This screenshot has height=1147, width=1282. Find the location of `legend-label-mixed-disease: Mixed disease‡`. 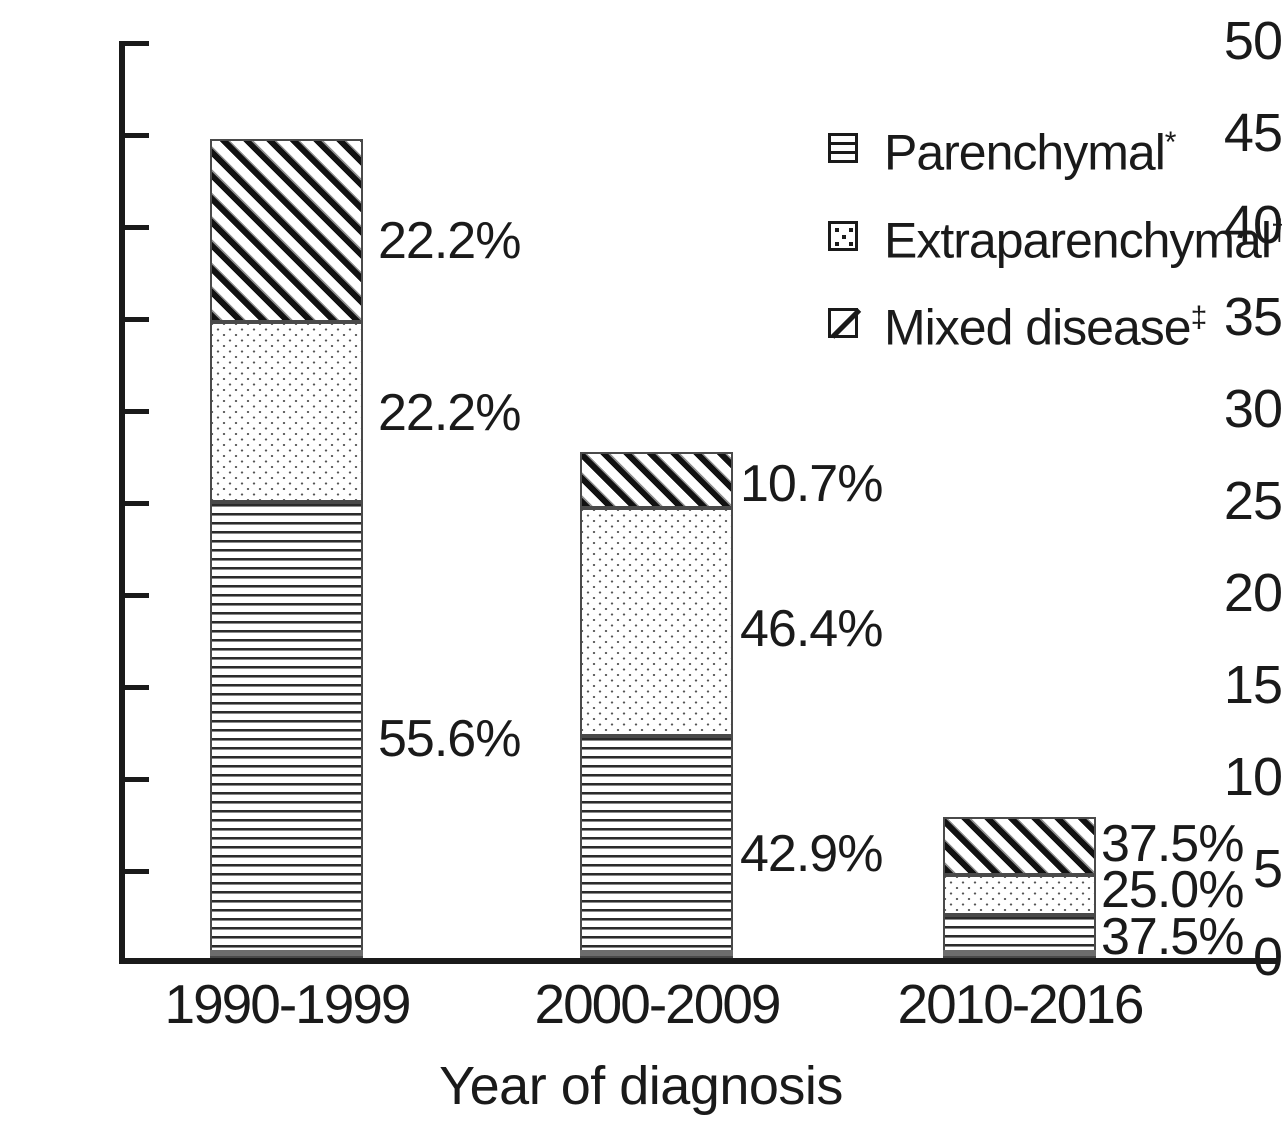

legend-label-mixed-disease: Mixed disease‡ is located at coordinates (1046, 327).